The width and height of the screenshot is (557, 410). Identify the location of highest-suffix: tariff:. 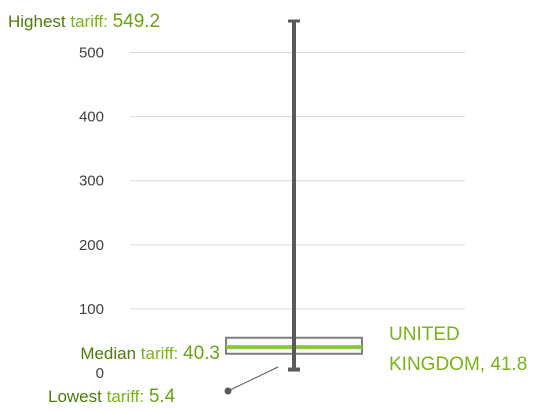
(89, 21).